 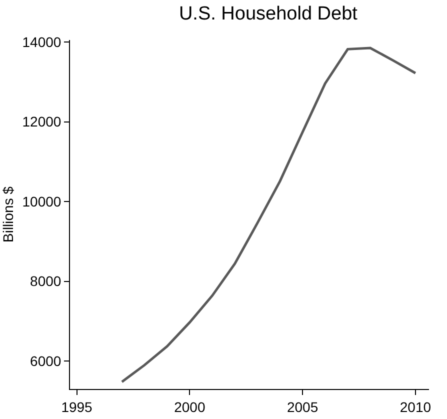 I want to click on y-tick-label: 8000, so click(x=46, y=281).